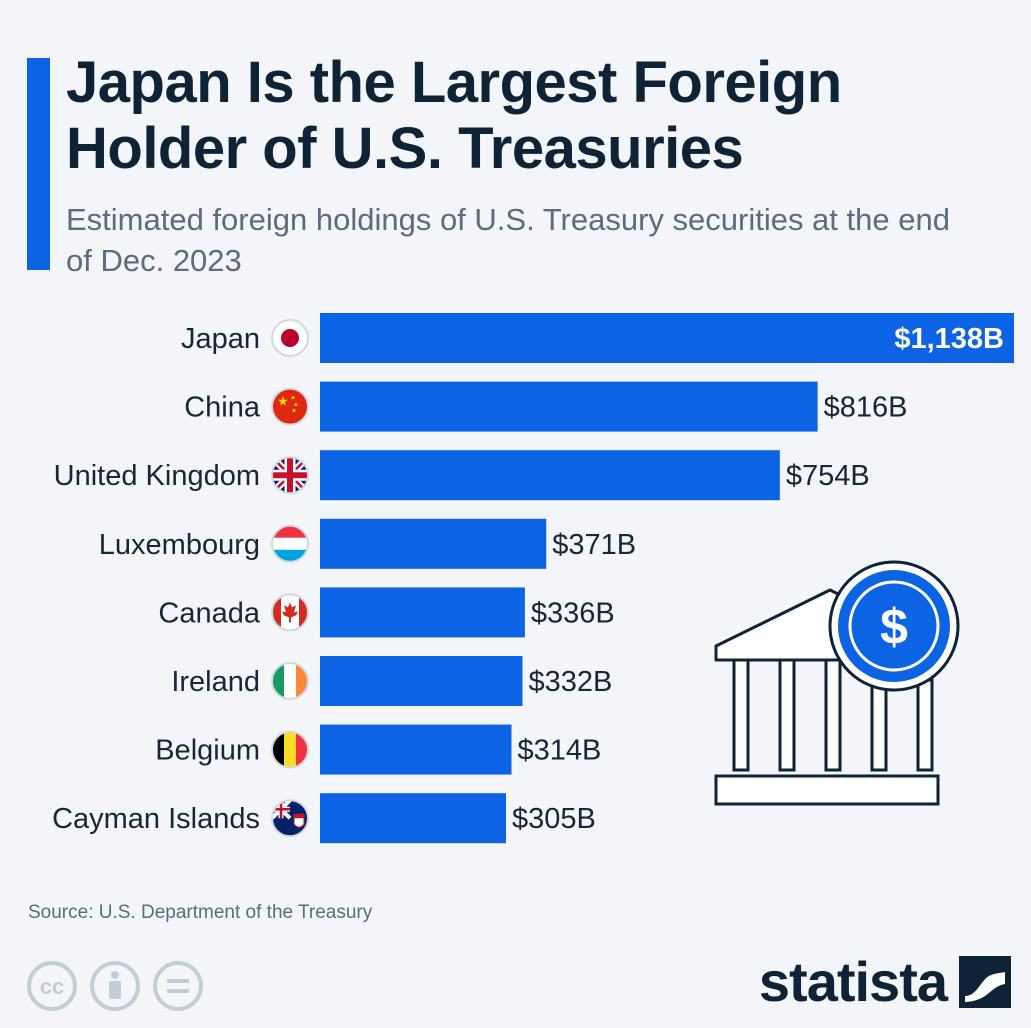 The height and width of the screenshot is (1028, 1031). I want to click on category-label: United Kingdom, so click(157, 476).